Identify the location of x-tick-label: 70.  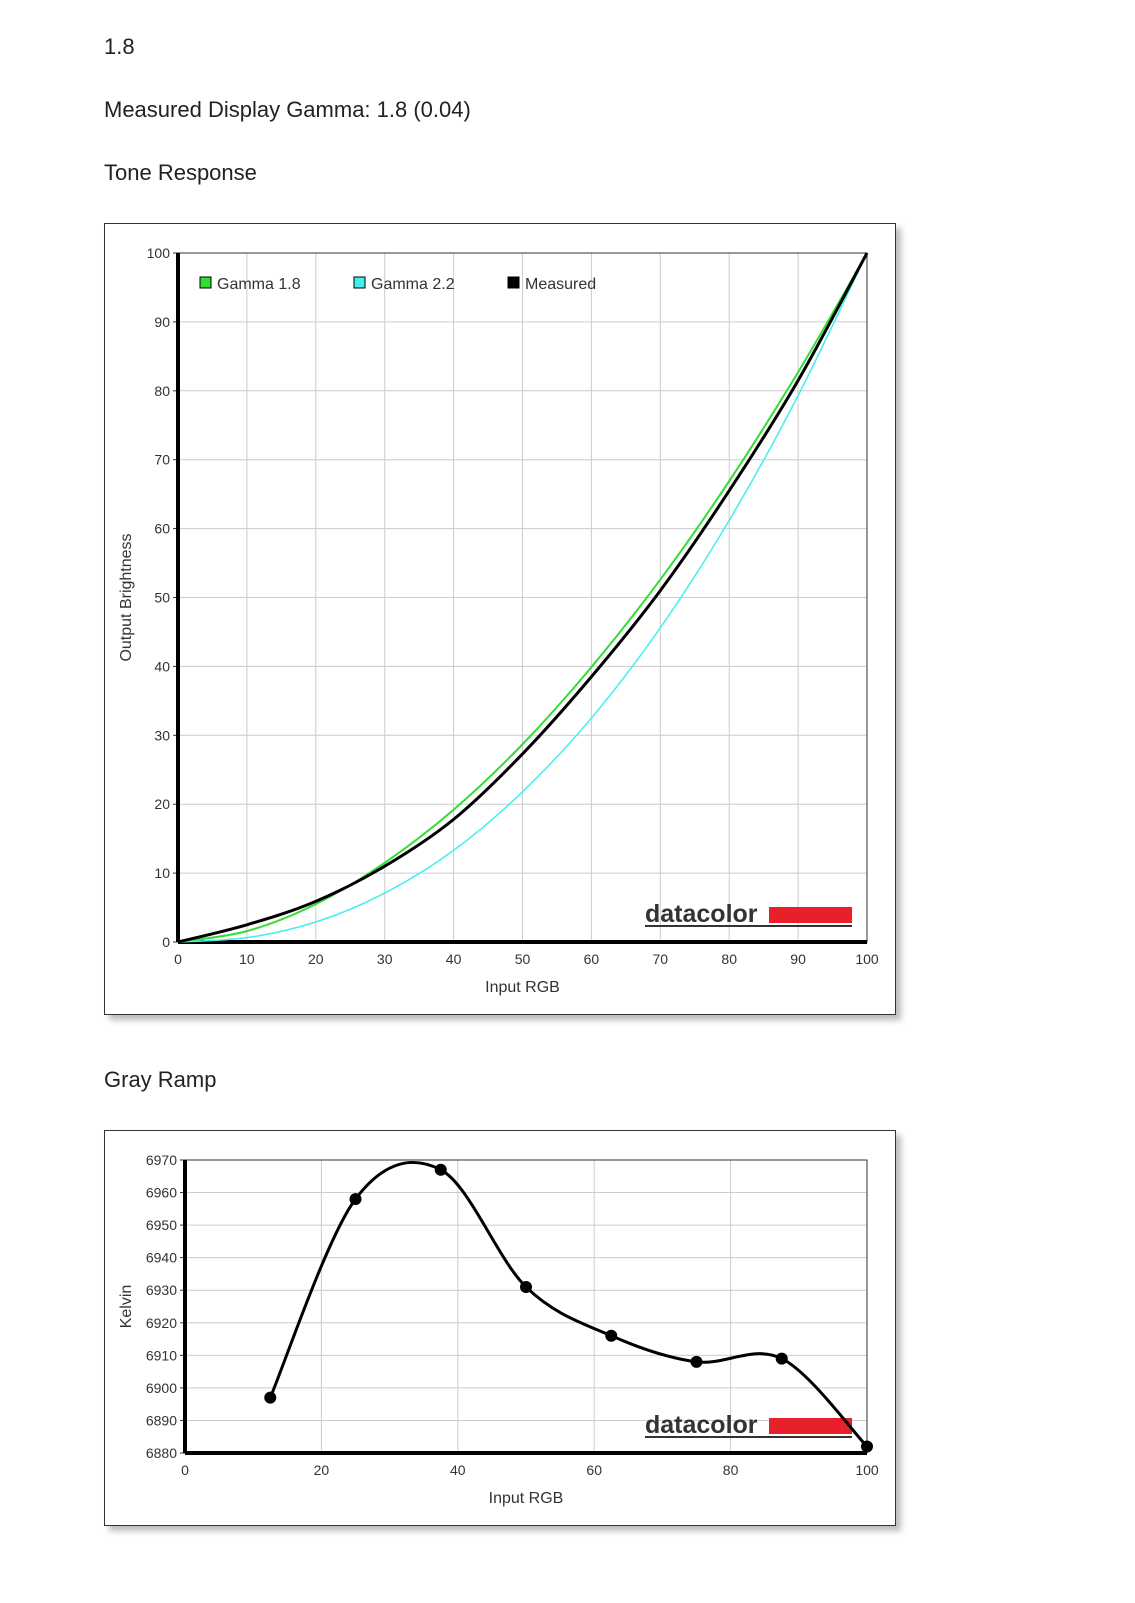
(661, 959).